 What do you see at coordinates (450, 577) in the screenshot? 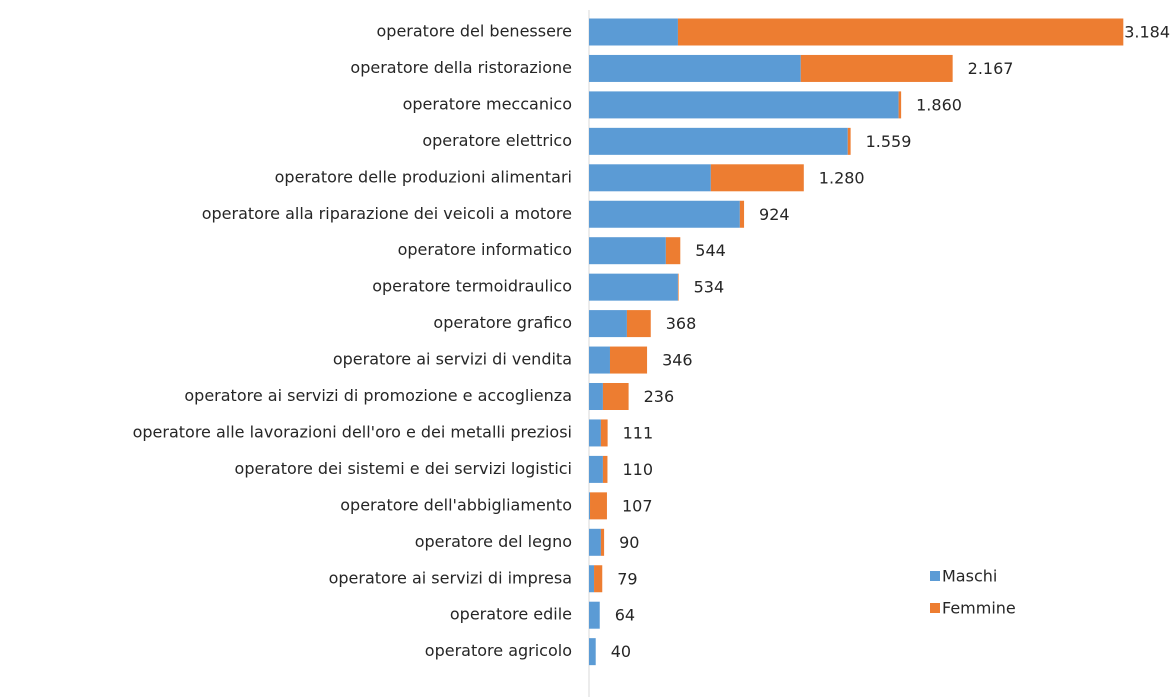
I see `y-tick-label: operatore ai servizi di impresa` at bounding box center [450, 577].